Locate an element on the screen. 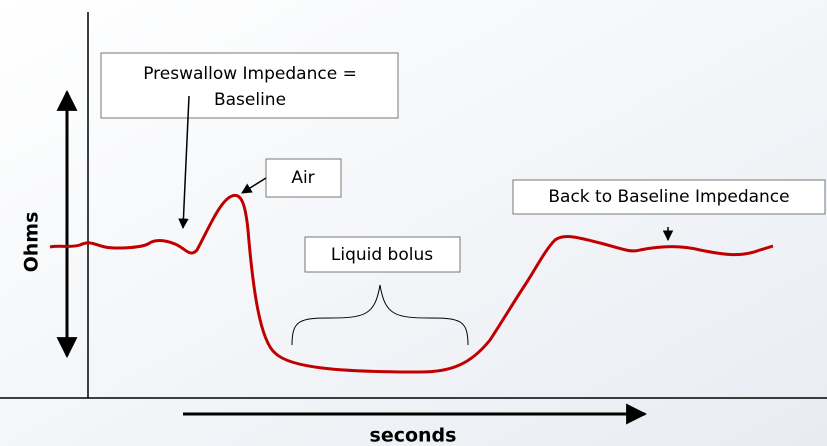 This screenshot has height=446, width=827. baseline-label: Baseline is located at coordinates (250, 100).